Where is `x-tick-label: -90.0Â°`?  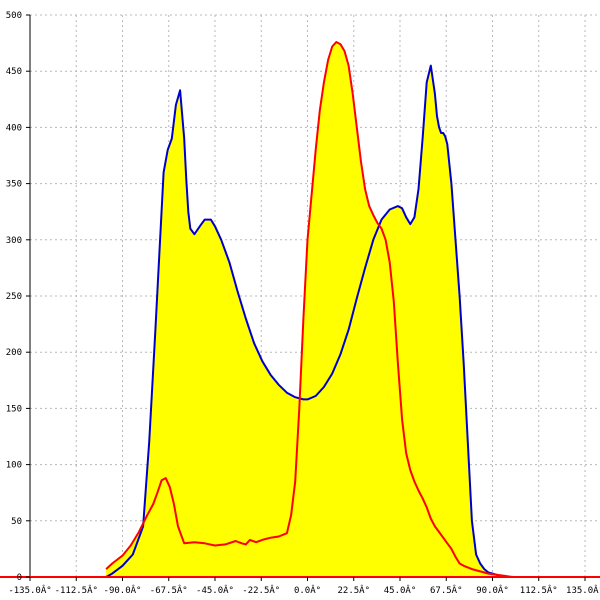 x-tick-label: -90.0Â° is located at coordinates (123, 590).